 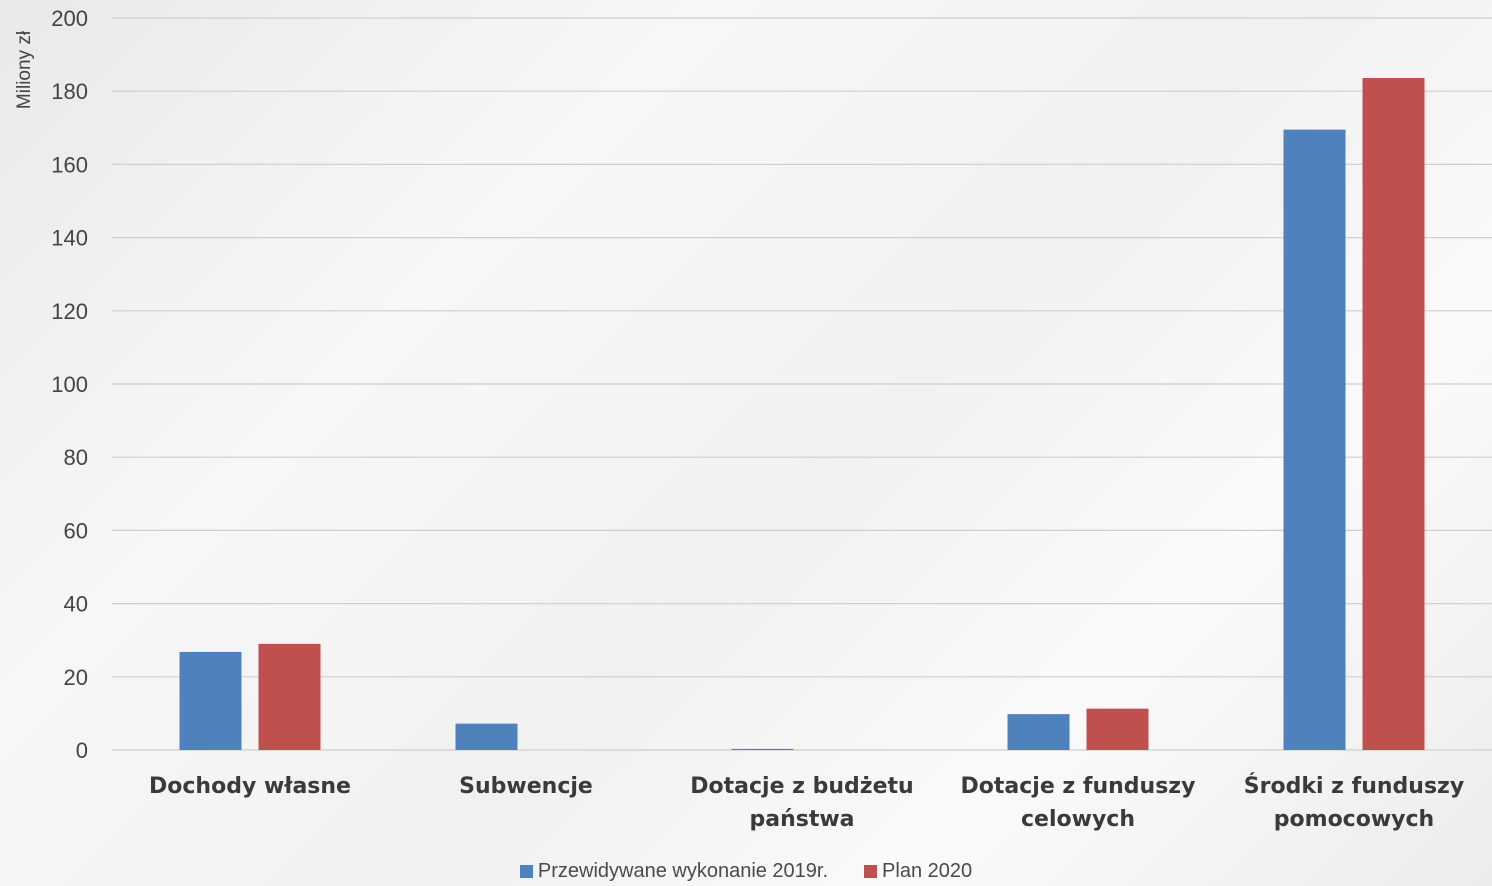 What do you see at coordinates (76, 604) in the screenshot?
I see `y-tick-label: 40` at bounding box center [76, 604].